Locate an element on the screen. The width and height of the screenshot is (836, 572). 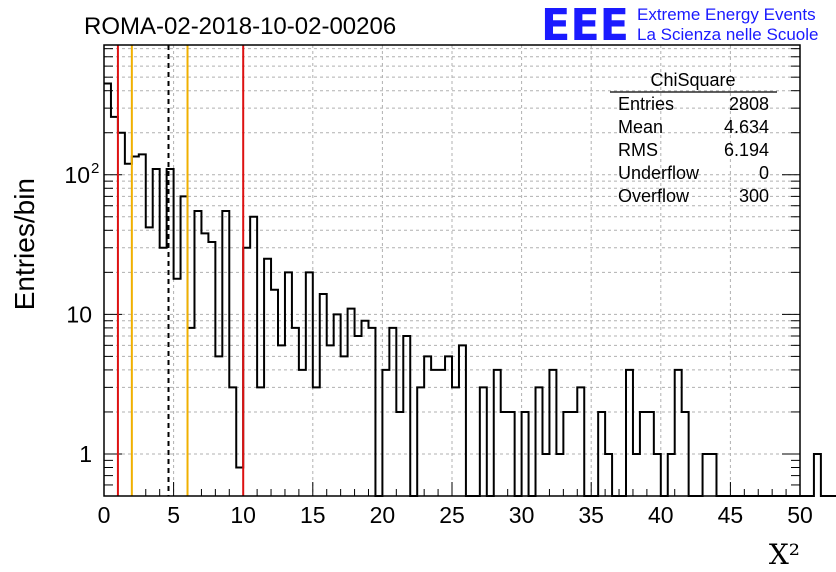
y-tick-label-exponent: 2 is located at coordinates (95, 168).